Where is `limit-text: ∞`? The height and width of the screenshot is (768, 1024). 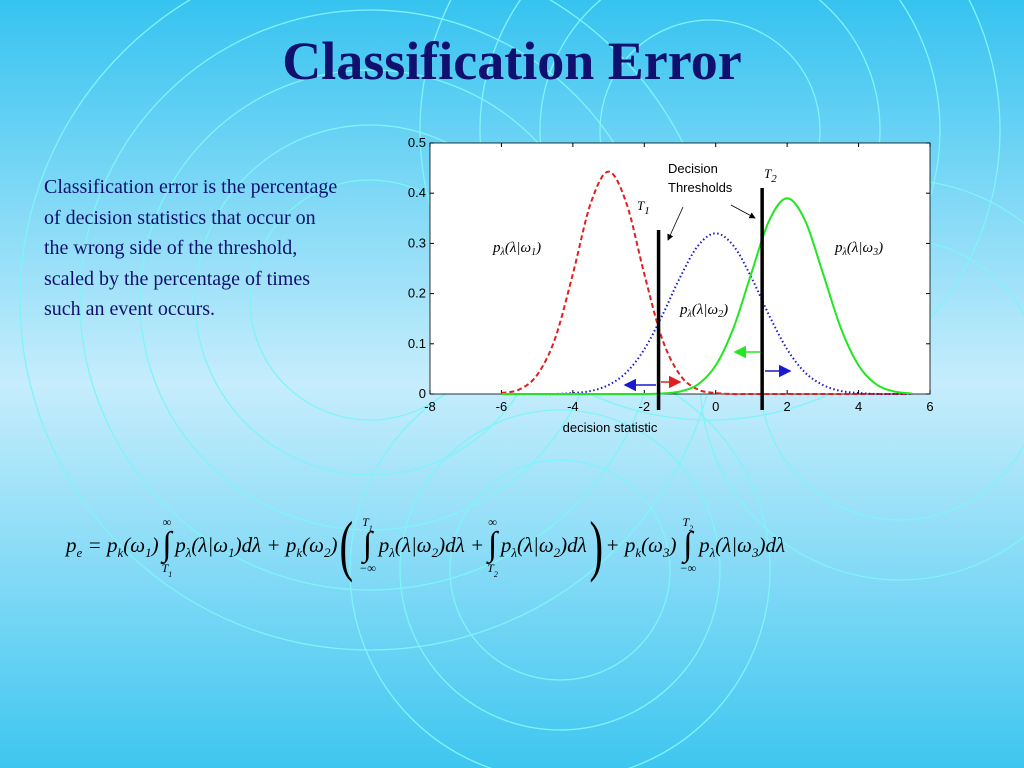
limit-text: ∞ is located at coordinates (167, 522).